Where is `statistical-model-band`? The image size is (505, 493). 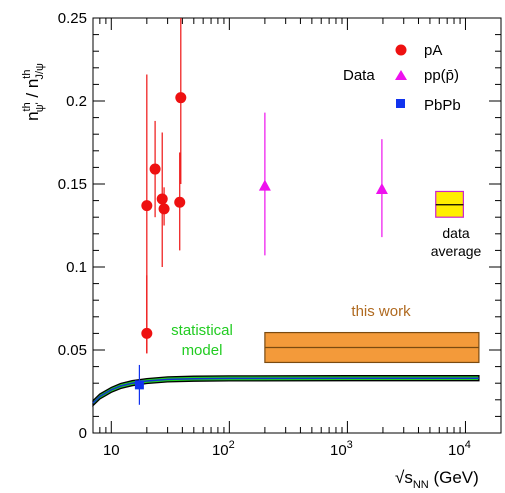 statistical-model-band is located at coordinates (286, 391).